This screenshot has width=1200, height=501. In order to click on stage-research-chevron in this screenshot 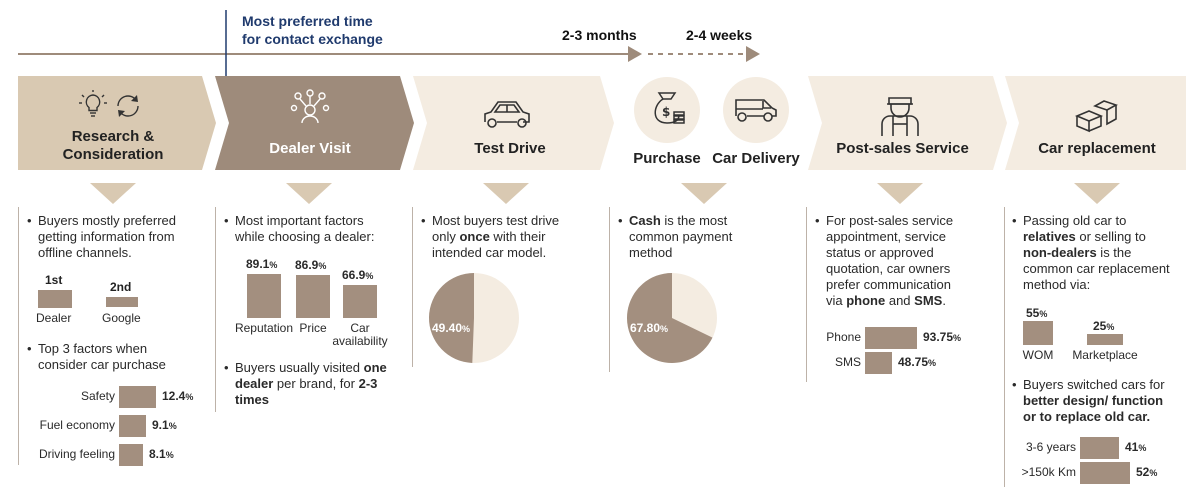, I will do `click(117, 123)`.